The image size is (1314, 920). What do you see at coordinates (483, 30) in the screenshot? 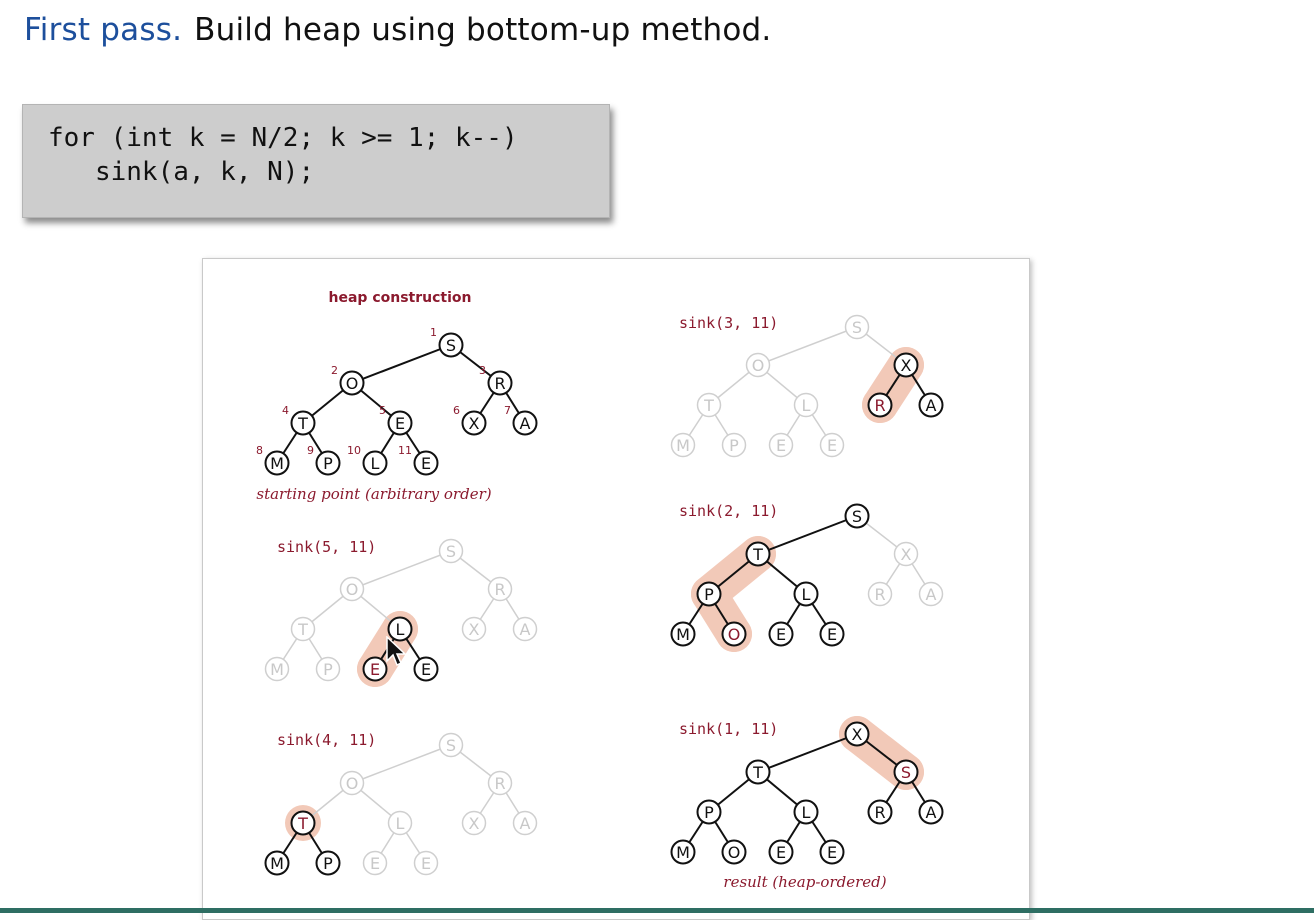
I see `title-rest: Build heap using bottom-up method.` at bounding box center [483, 30].